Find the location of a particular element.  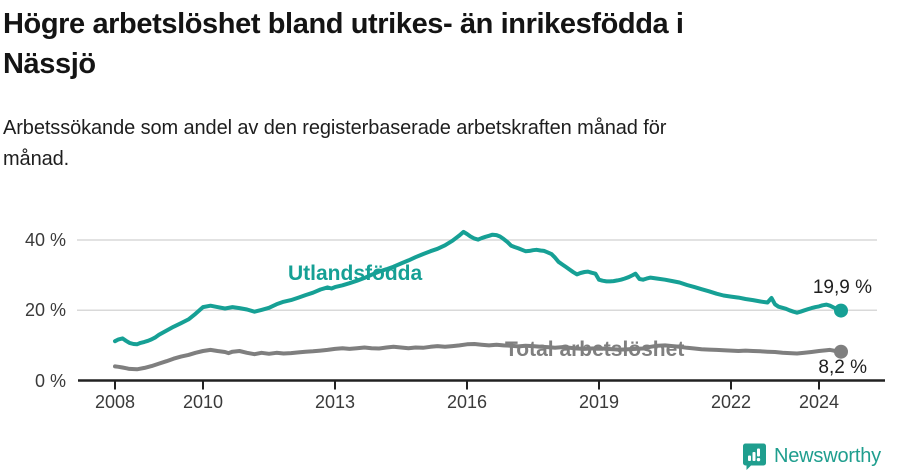

series-label-total-arbetsloshet: Total arbetslöshet is located at coordinates (595, 349).